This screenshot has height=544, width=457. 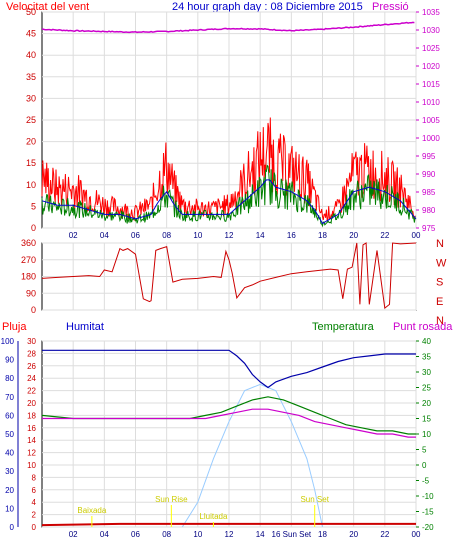 I want to click on pressure-line, so click(x=228, y=27).